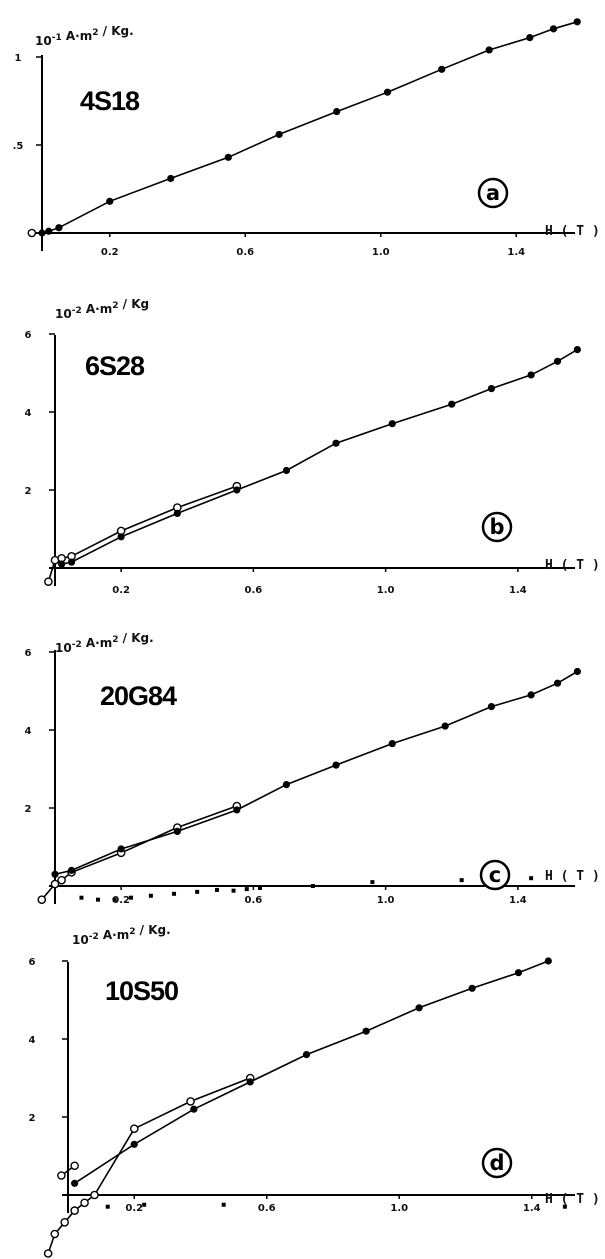  I want to click on sample-label: 10S50, so click(141, 991).